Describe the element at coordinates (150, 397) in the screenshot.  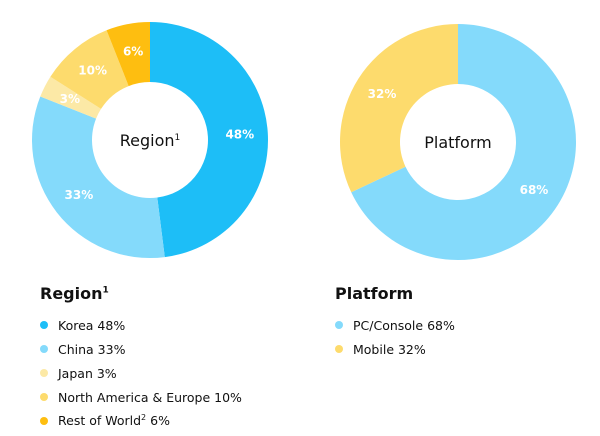
I see `legend-label: North America & Europe 10%` at that location.